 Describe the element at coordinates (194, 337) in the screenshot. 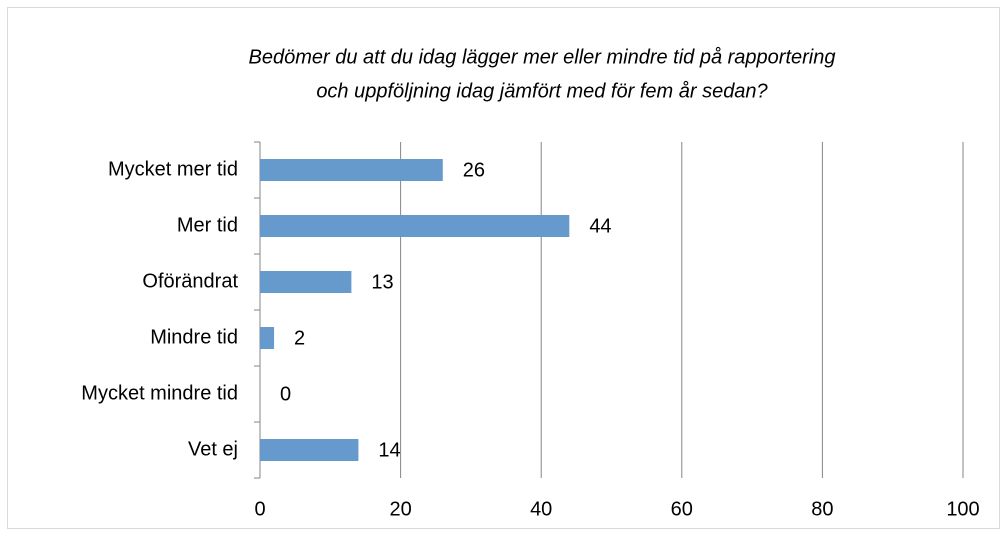

I see `y-tick-label: Mindre tid` at that location.